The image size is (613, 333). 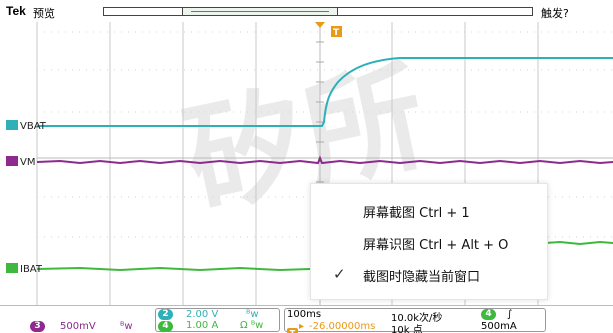 I want to click on trigger-position-marker, so click(x=320, y=25).